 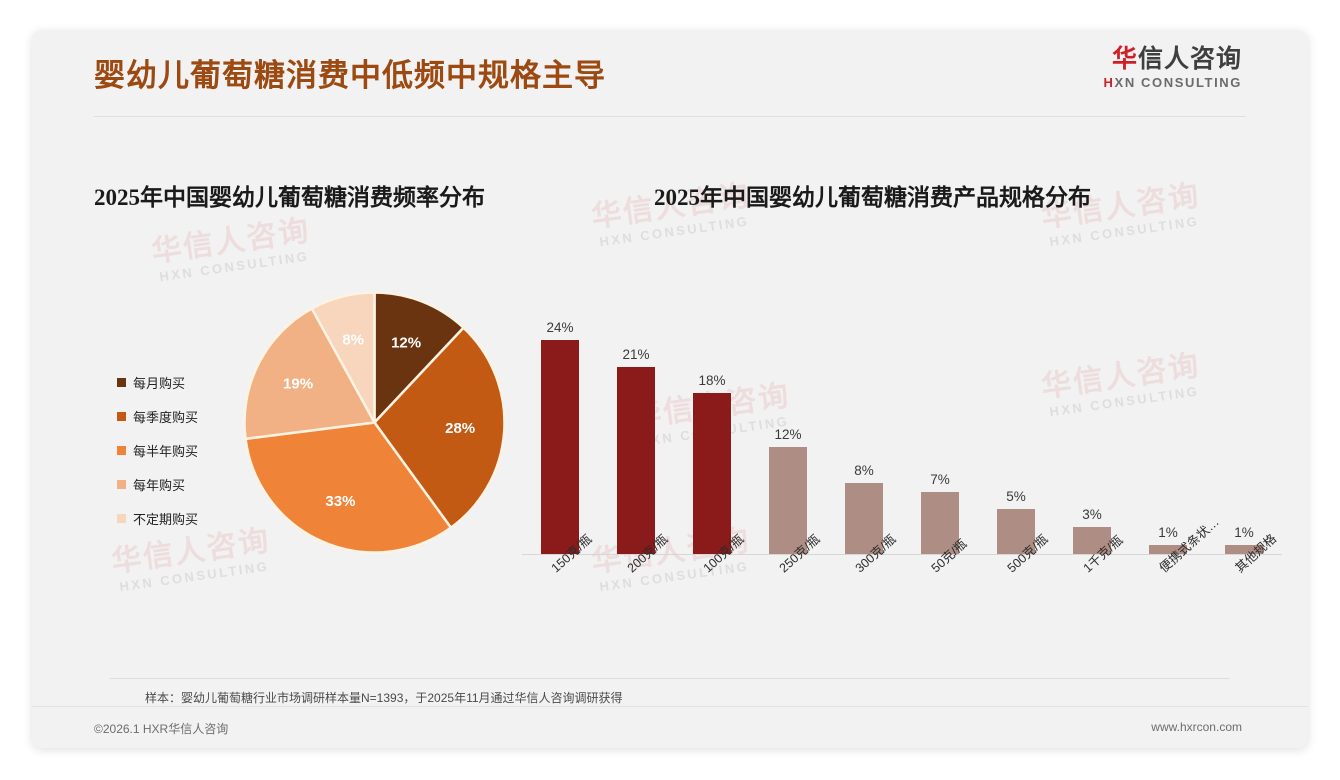 I want to click on logo-cn-accent: 华, so click(x=1124, y=59).